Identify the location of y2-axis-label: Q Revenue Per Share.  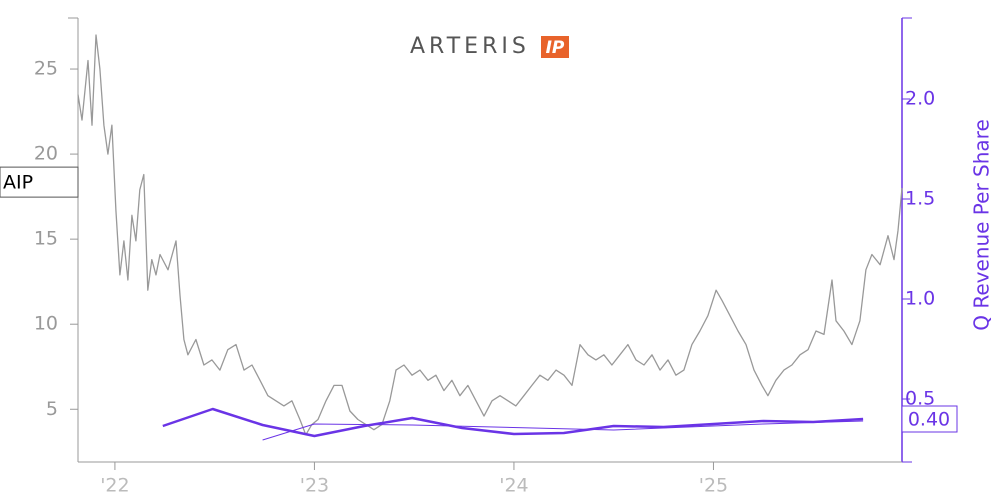
(982, 225).